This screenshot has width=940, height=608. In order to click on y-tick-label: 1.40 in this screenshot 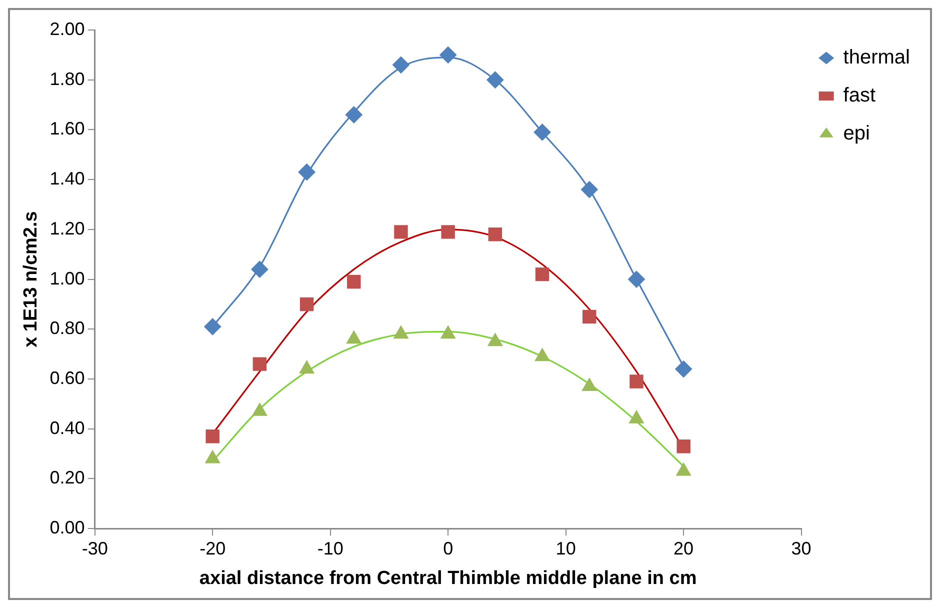, I will do `click(67, 178)`.